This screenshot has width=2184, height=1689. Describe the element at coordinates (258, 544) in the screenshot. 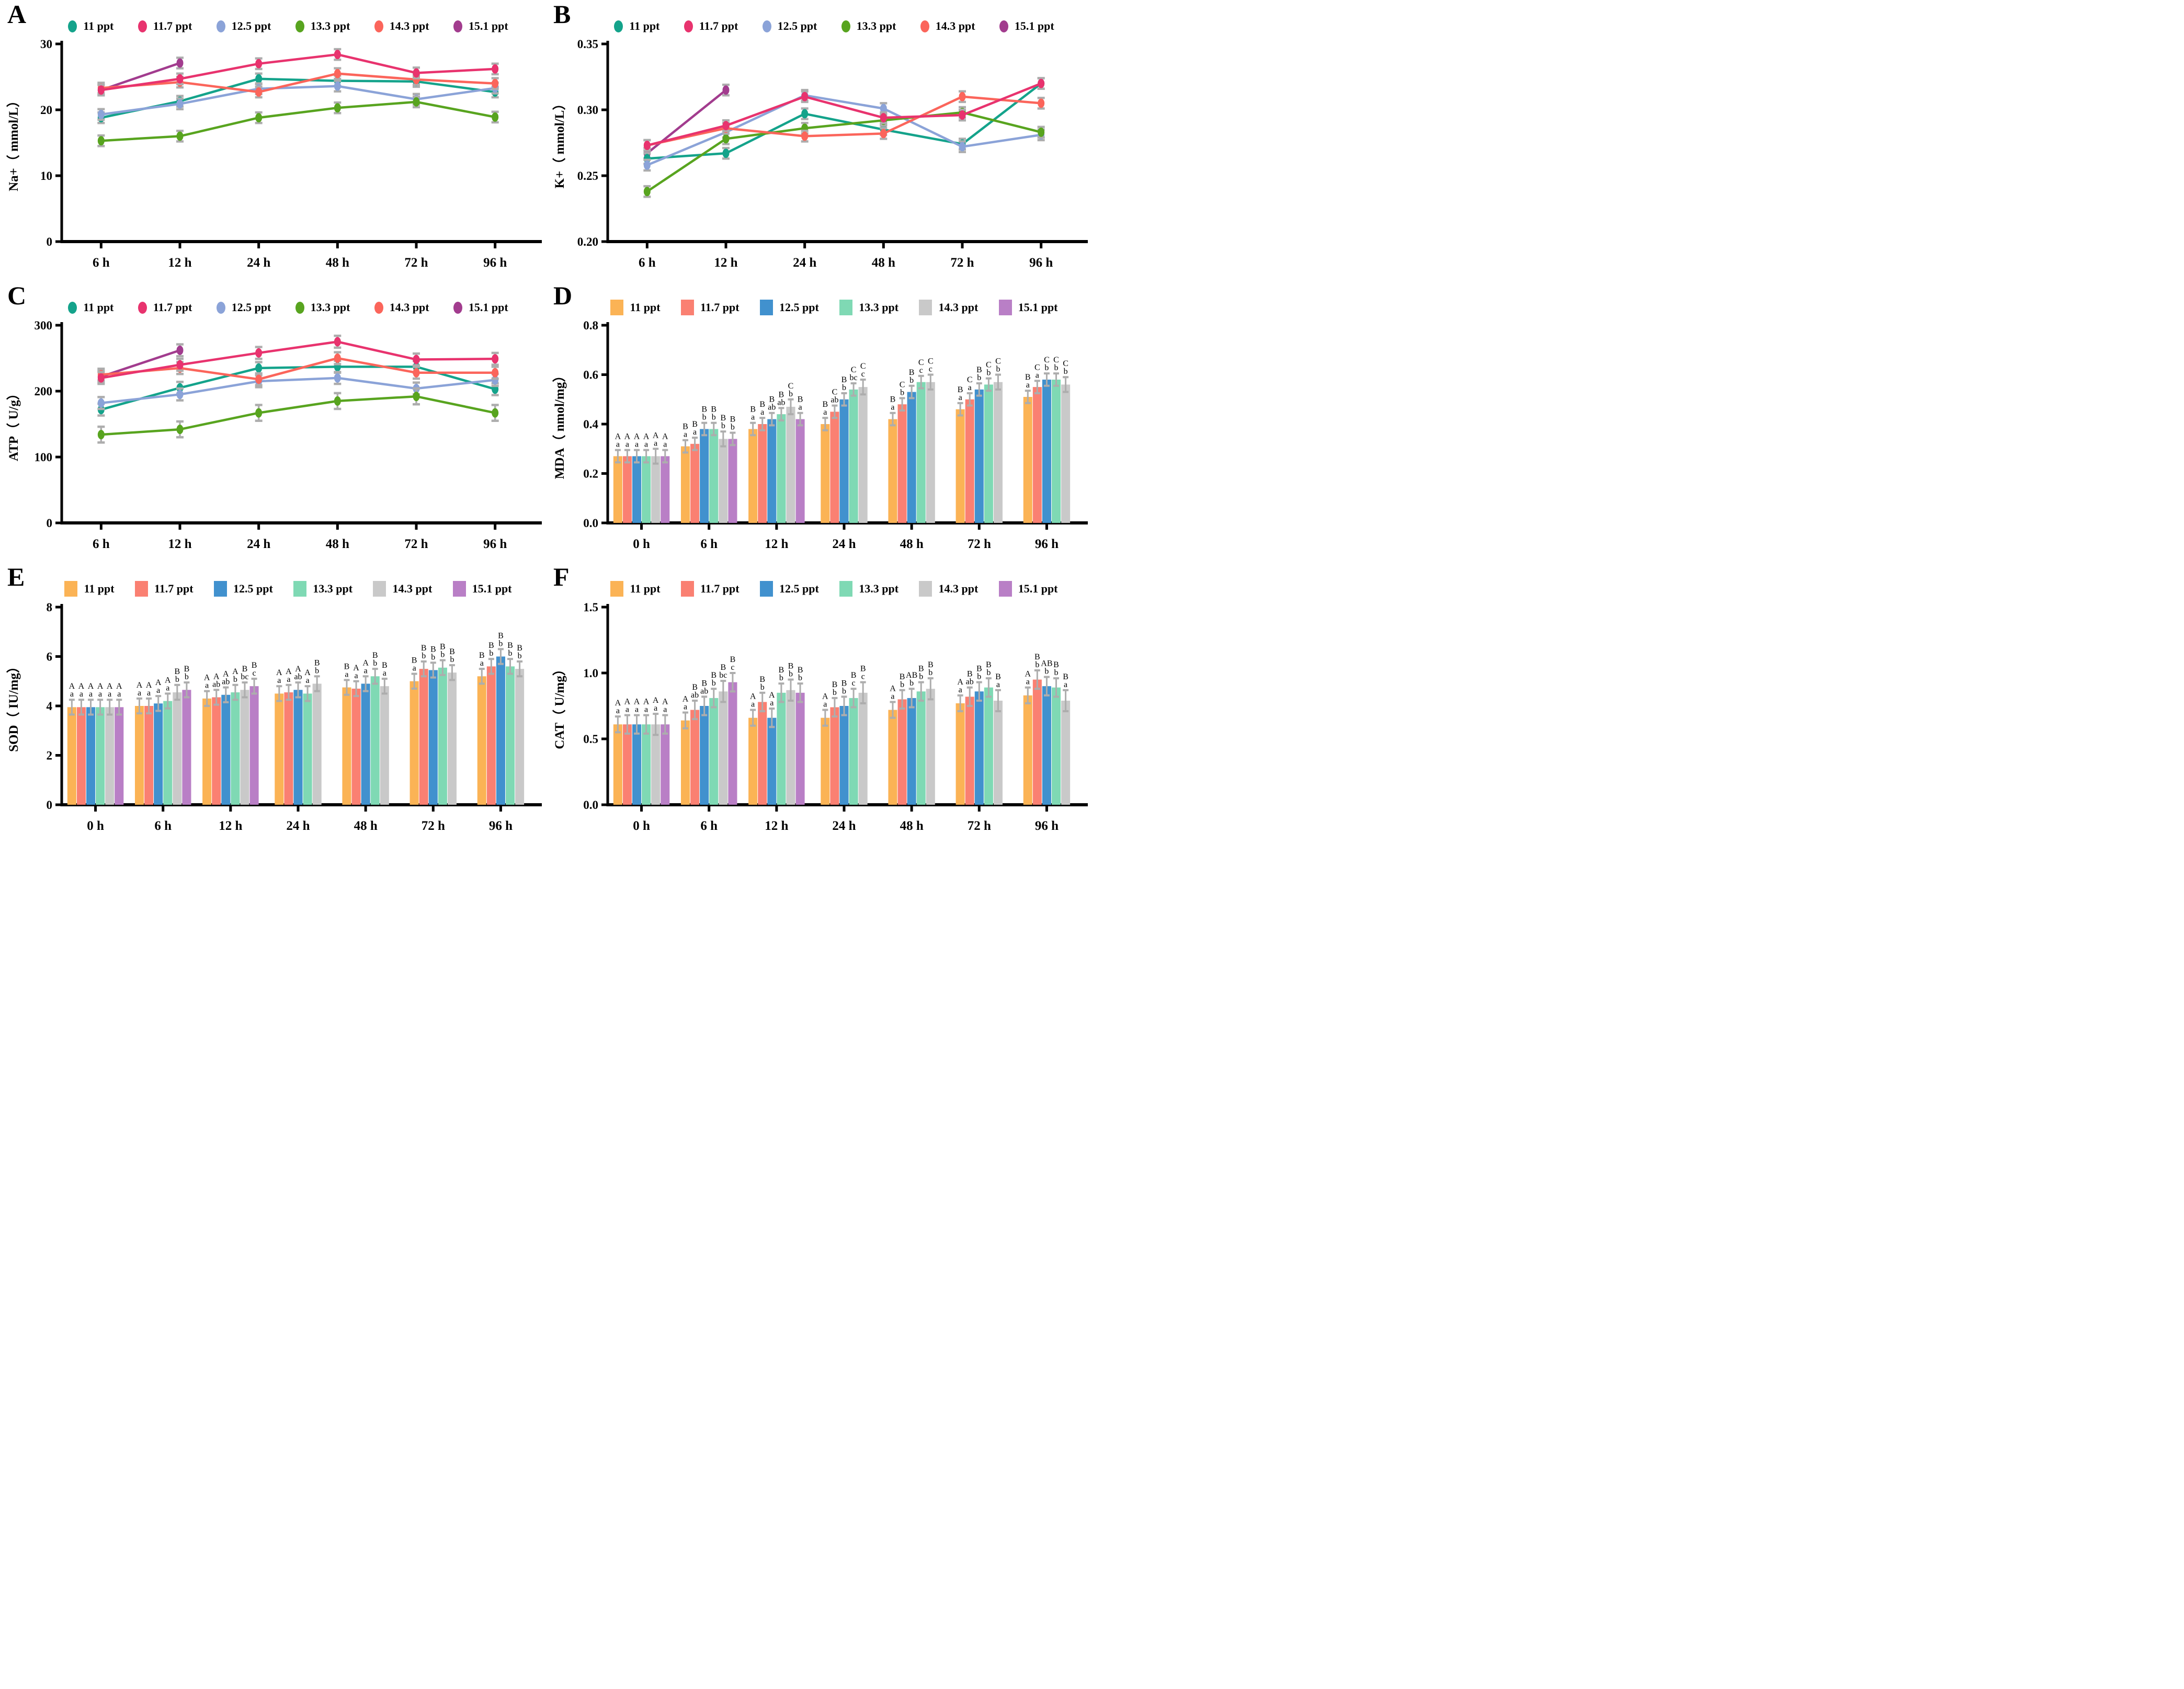

I see `x-tick-label: 24 h` at that location.